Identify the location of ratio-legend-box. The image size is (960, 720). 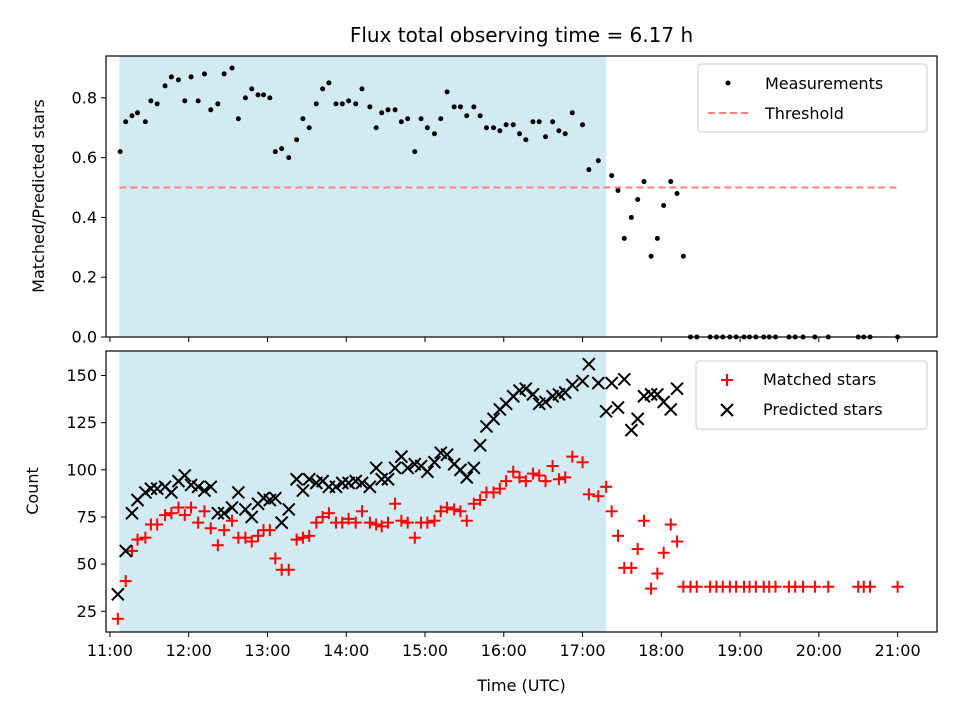
(812, 98).